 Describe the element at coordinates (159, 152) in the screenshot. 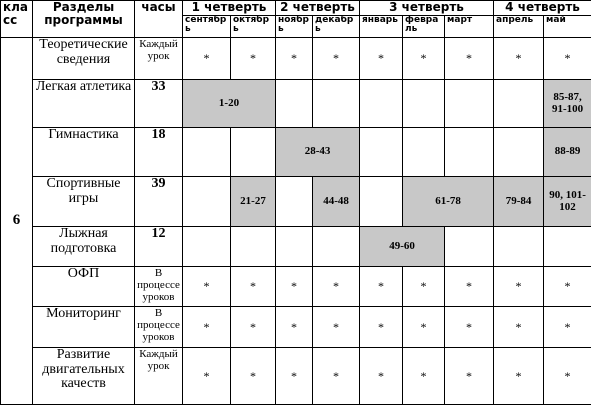

I see `hours-cell: 18` at that location.